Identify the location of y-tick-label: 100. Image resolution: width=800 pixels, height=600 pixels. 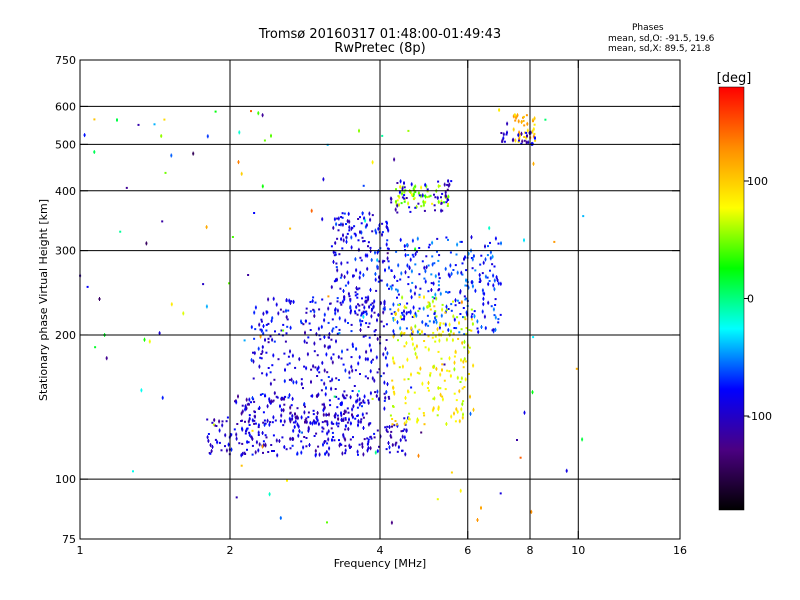
(65, 479).